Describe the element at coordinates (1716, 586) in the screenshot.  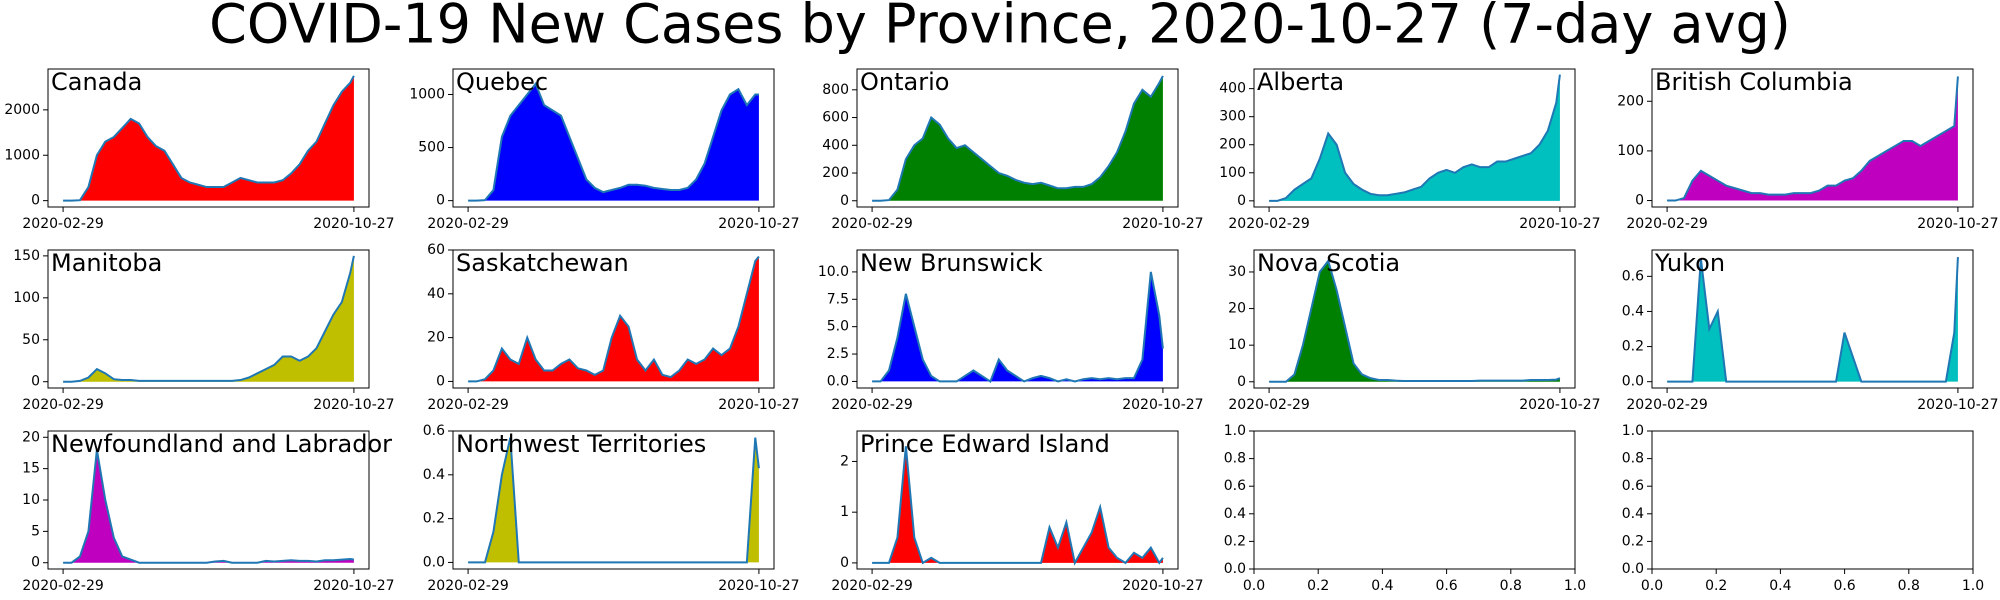
I see `x-tick-label: 0.2` at that location.